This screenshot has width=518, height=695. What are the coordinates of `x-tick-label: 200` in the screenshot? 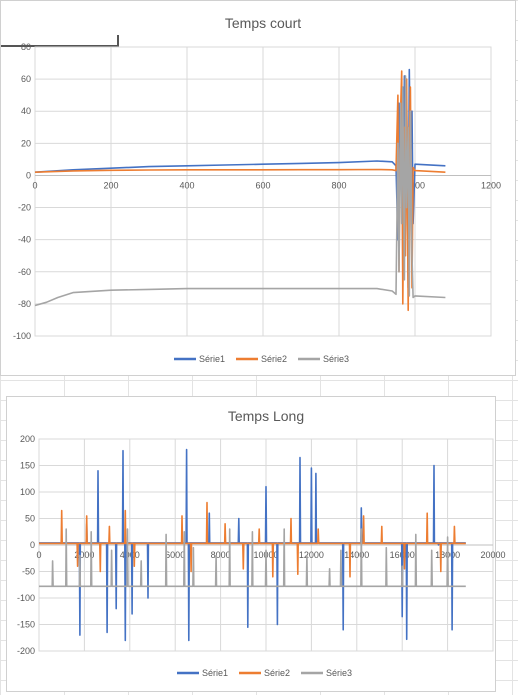 It's located at (110, 185).